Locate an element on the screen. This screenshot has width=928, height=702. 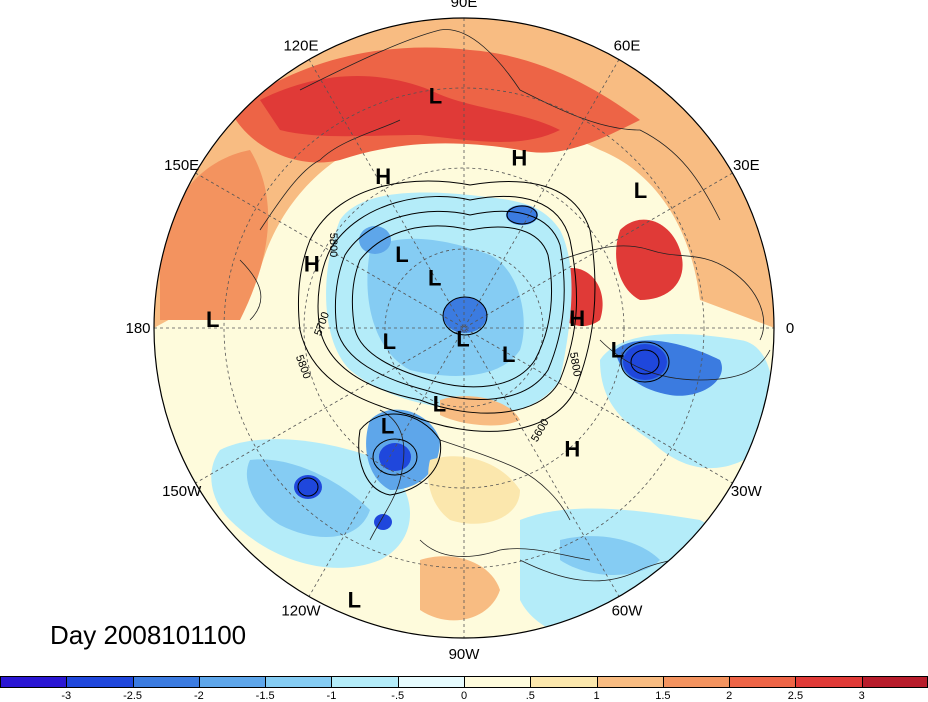
date-title: Day 2008101100 is located at coordinates (148, 635).